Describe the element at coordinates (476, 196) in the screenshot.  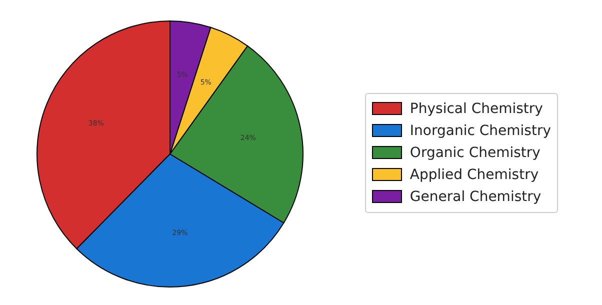
I see `legend-label: General Chemistry` at that location.